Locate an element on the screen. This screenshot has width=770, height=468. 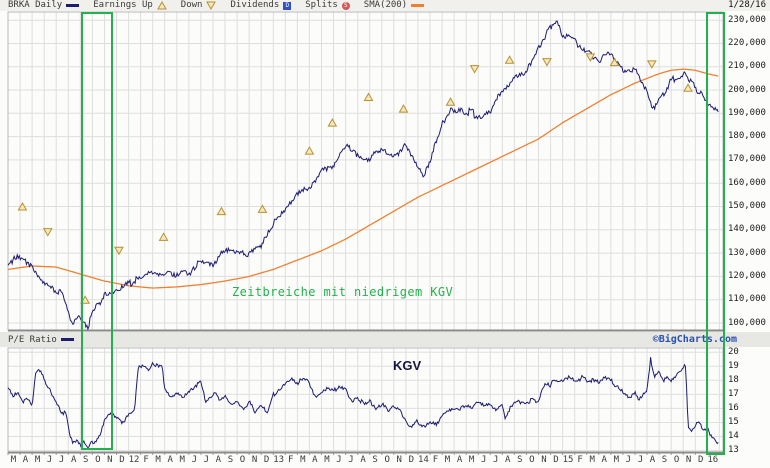
legend-label: Down is located at coordinates (191, 5).